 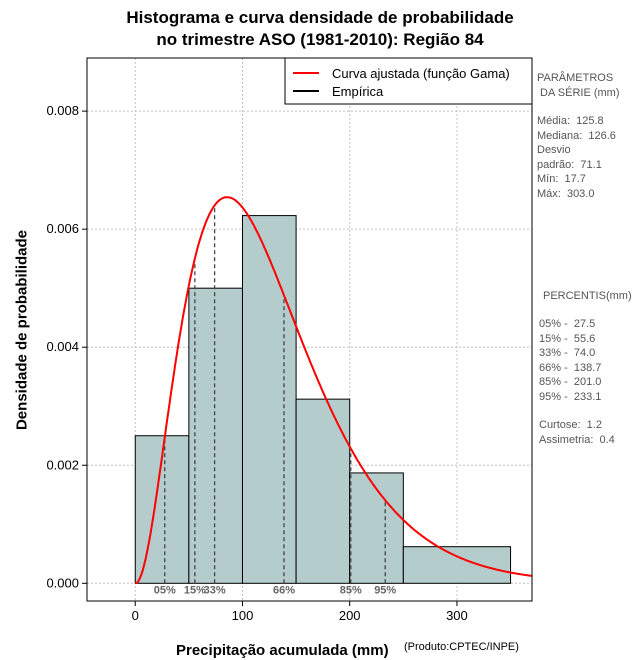 What do you see at coordinates (350, 615) in the screenshot?
I see `x-tick-label: 200` at bounding box center [350, 615].